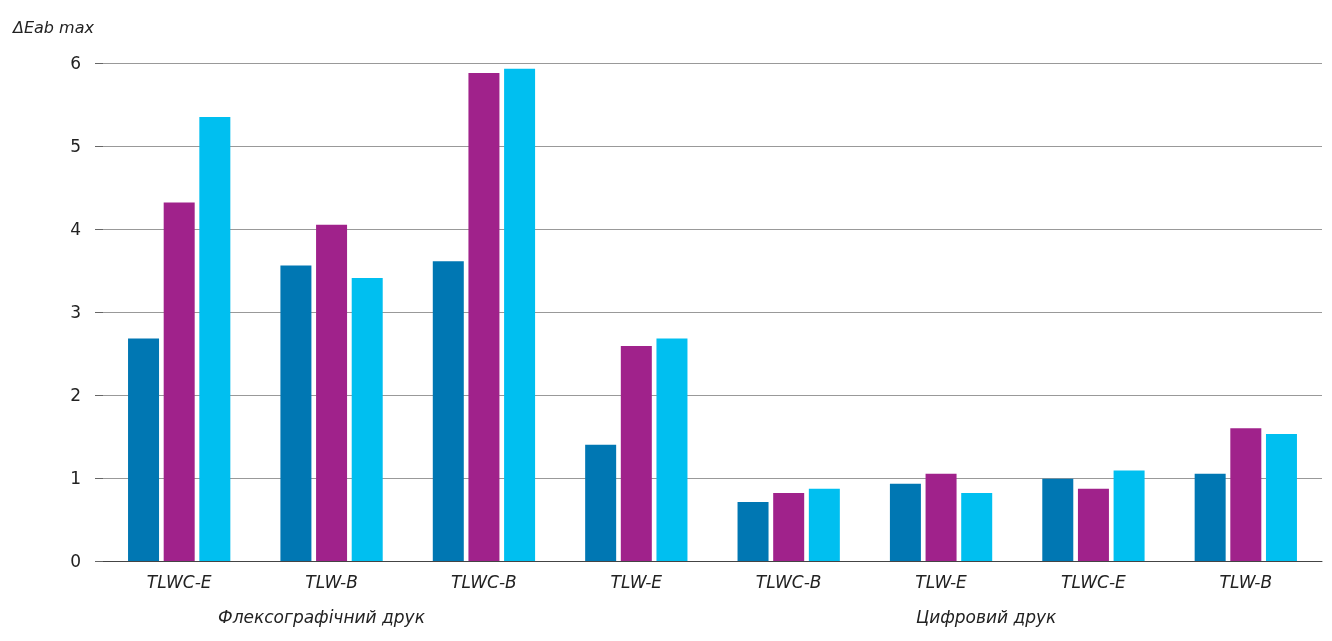 The width and height of the screenshot is (1332, 641). What do you see at coordinates (75, 312) in the screenshot?
I see `y-tick-label: 3` at bounding box center [75, 312].